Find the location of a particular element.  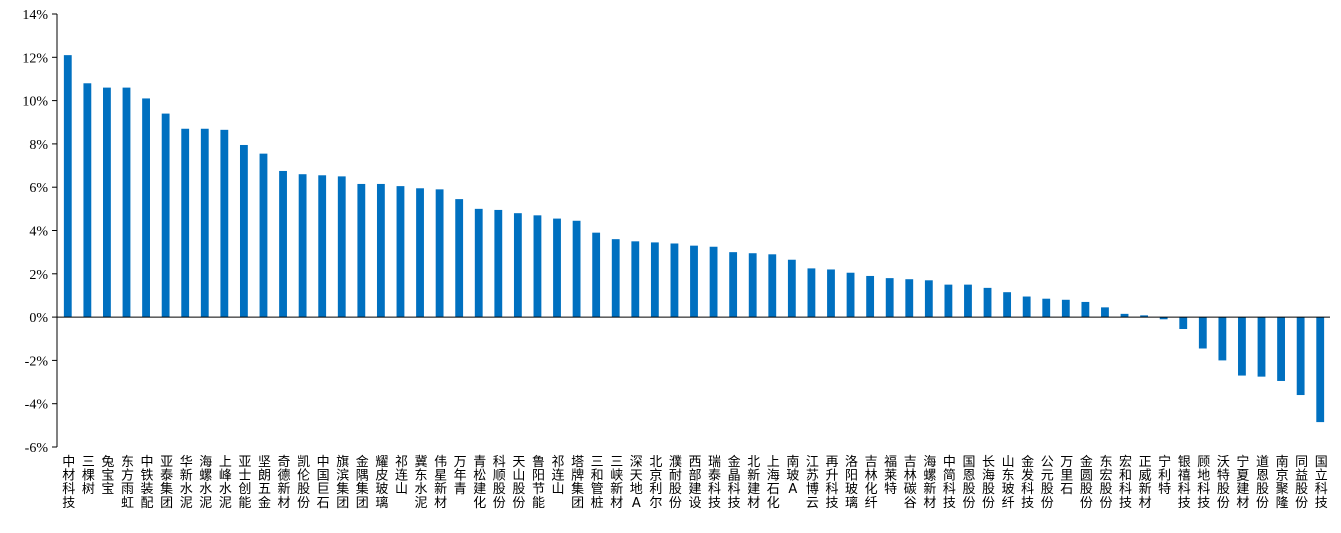

category-label: 江苏博云 is located at coordinates (812, 483).